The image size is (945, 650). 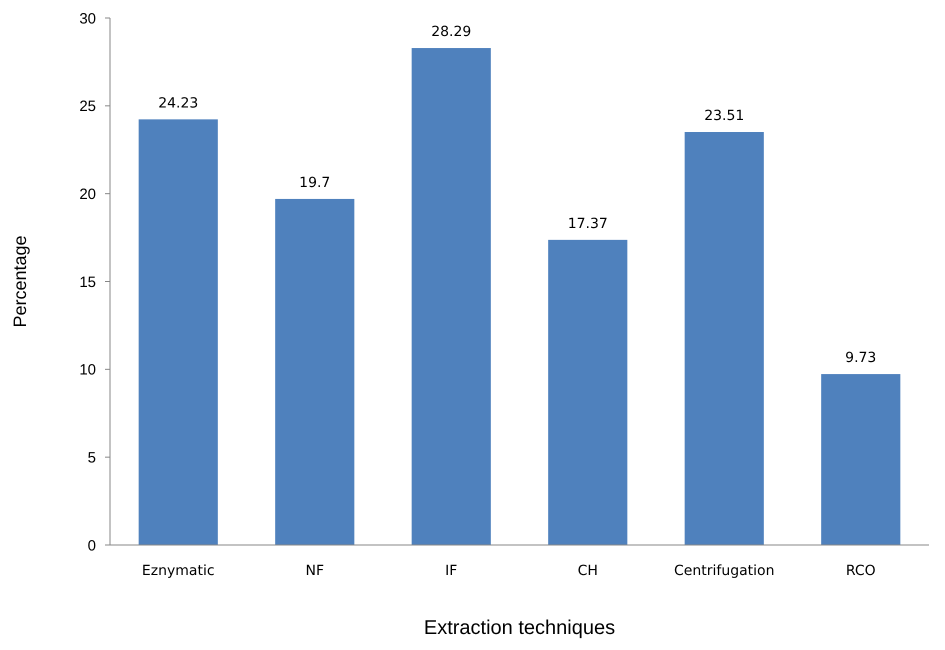 I want to click on y-tick-label: 20, so click(x=87, y=194).